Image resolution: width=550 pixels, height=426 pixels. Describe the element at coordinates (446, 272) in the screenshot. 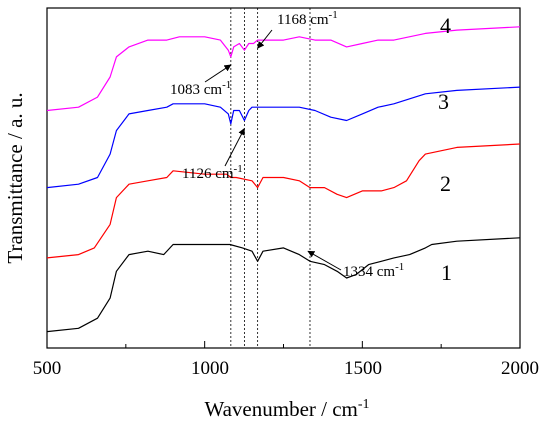

I see `curve-label-1: 1` at that location.